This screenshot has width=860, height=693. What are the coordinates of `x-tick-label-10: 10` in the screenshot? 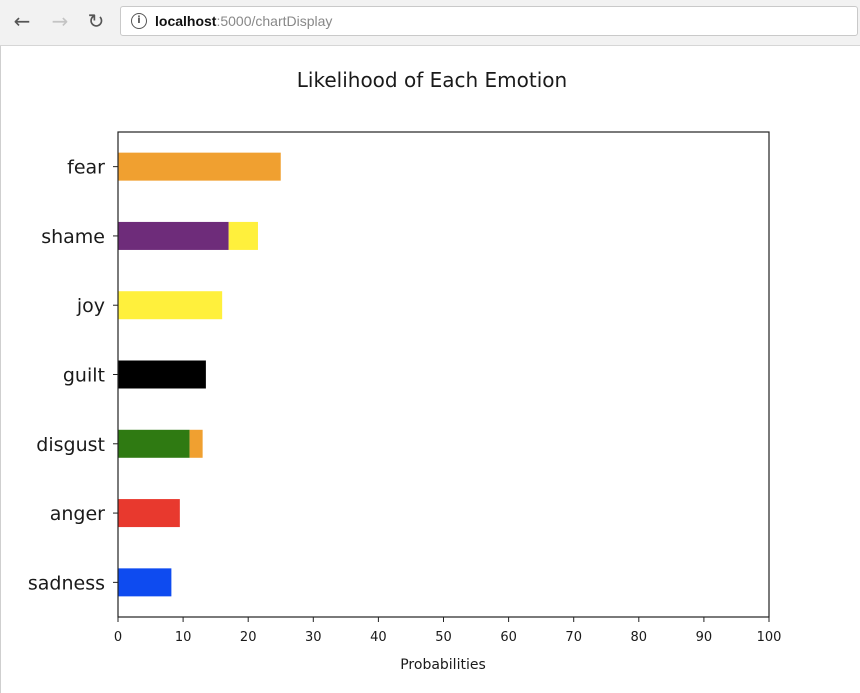 It's located at (183, 637).